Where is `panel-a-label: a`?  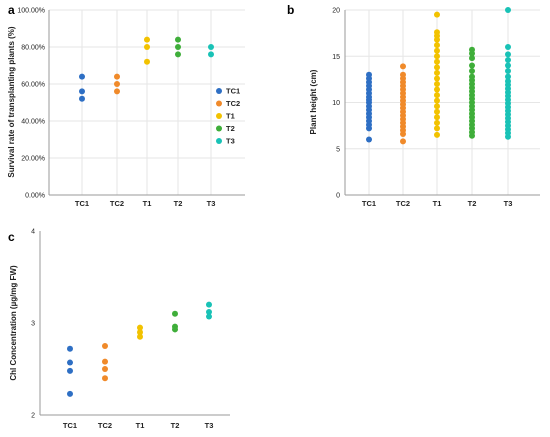
panel-a-label: a is located at coordinates (11, 10).